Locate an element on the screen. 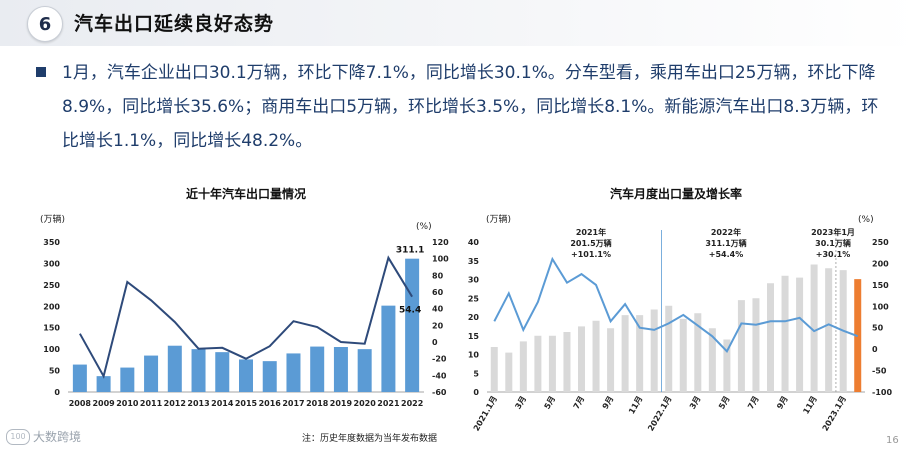 The image size is (919, 456). chart1-ytick-left: 150 is located at coordinates (51, 328).